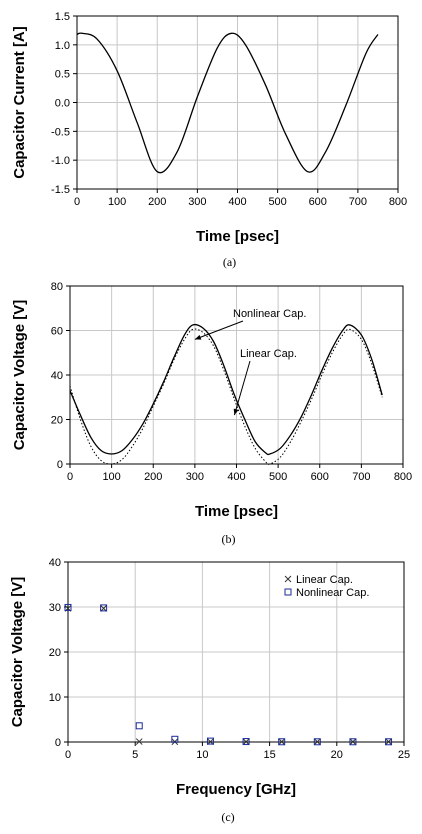 The image size is (422, 834). Describe the element at coordinates (404, 755) in the screenshot. I see `x-tick-label: 25` at that location.